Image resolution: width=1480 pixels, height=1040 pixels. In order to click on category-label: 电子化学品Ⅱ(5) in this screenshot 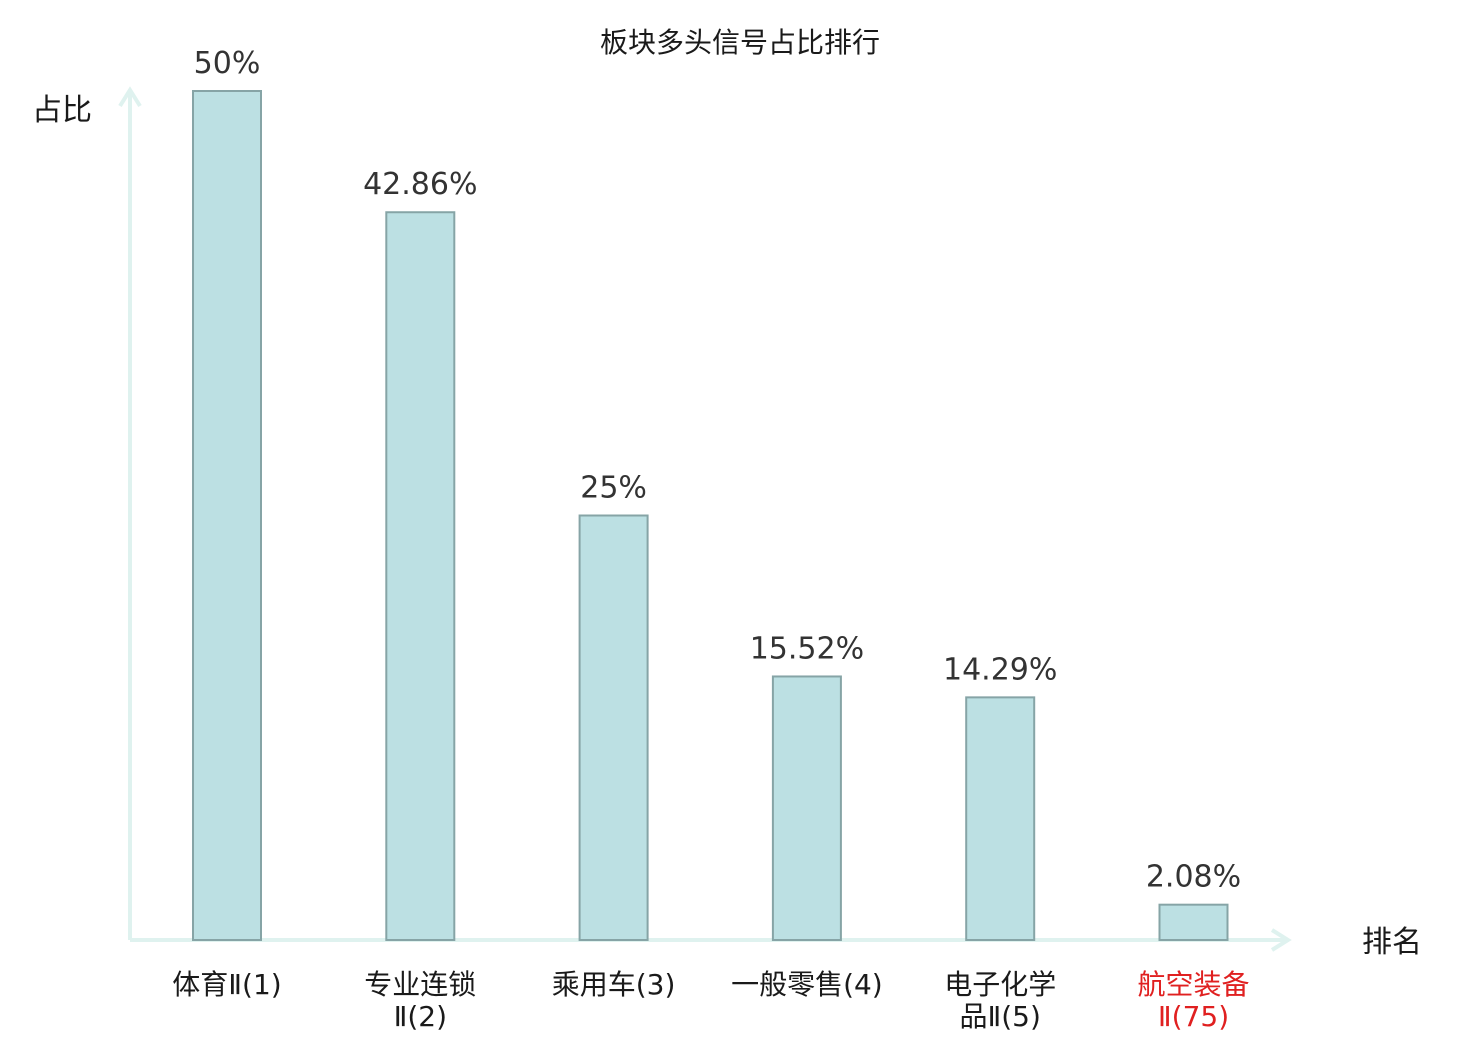, I will do `click(1000, 1000)`.